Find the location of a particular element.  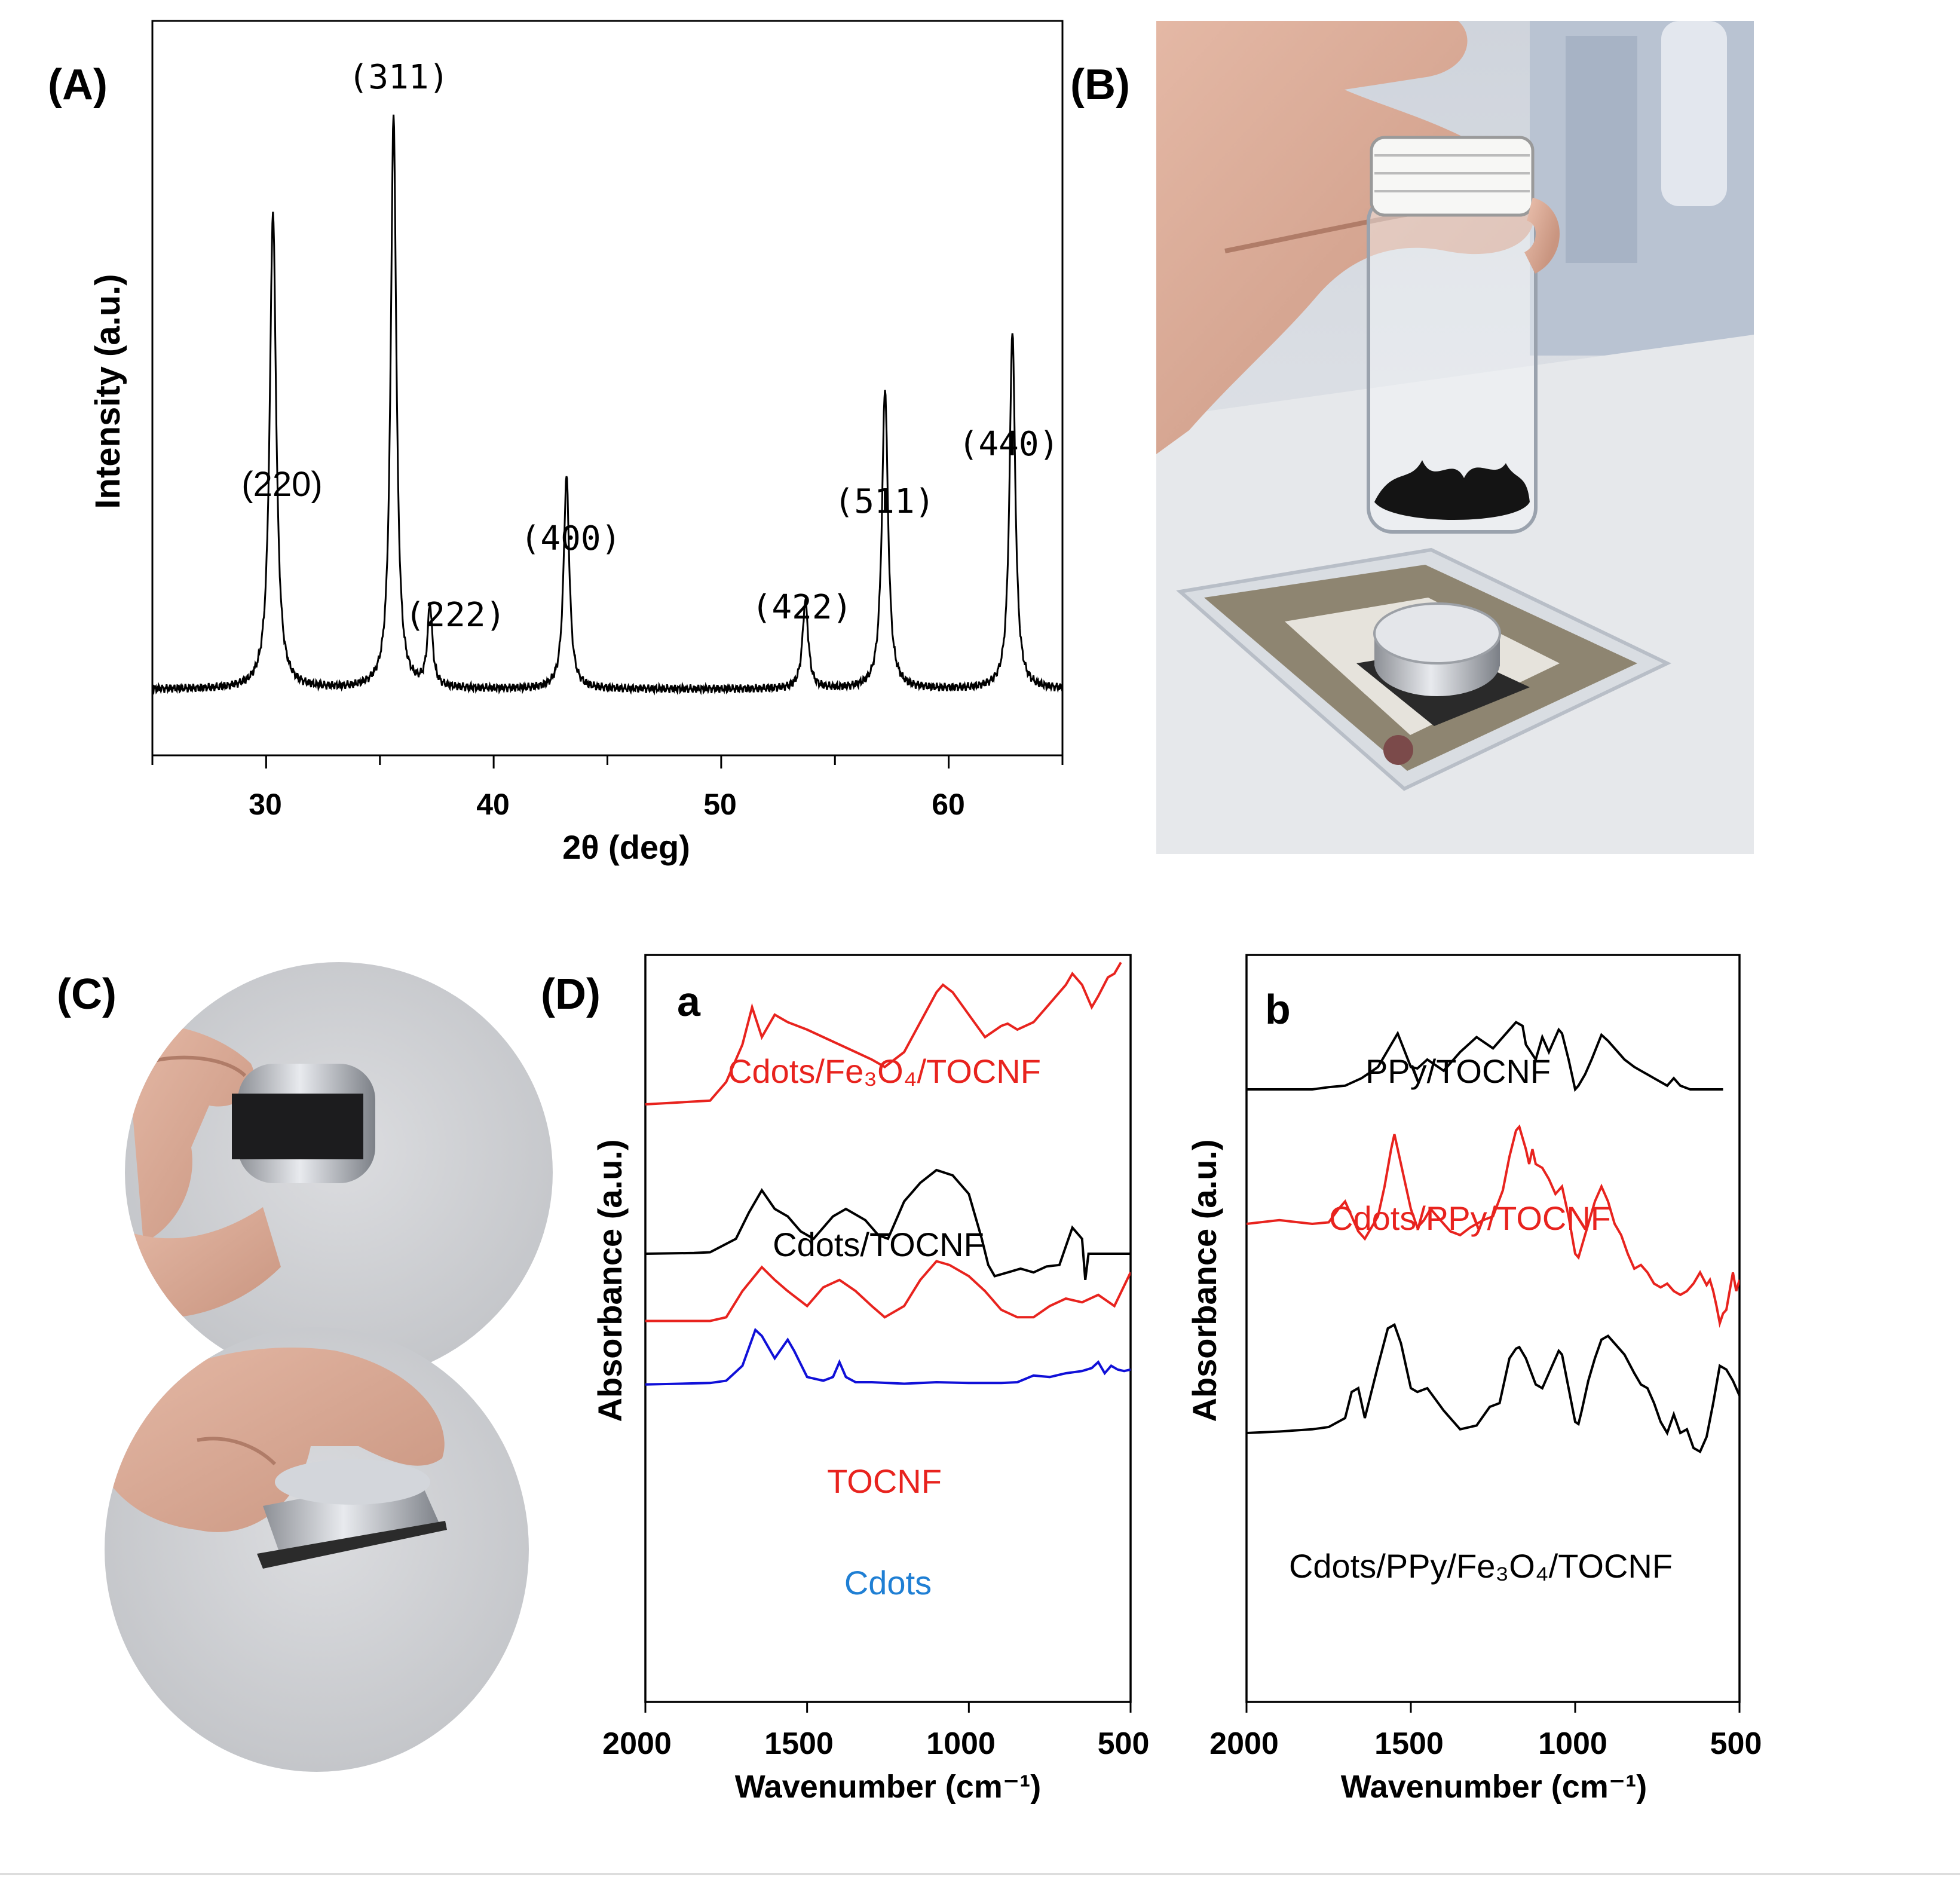

ftir-b-x-axis-label: Wavenumber (cm⁻¹) is located at coordinates (1494, 1787).